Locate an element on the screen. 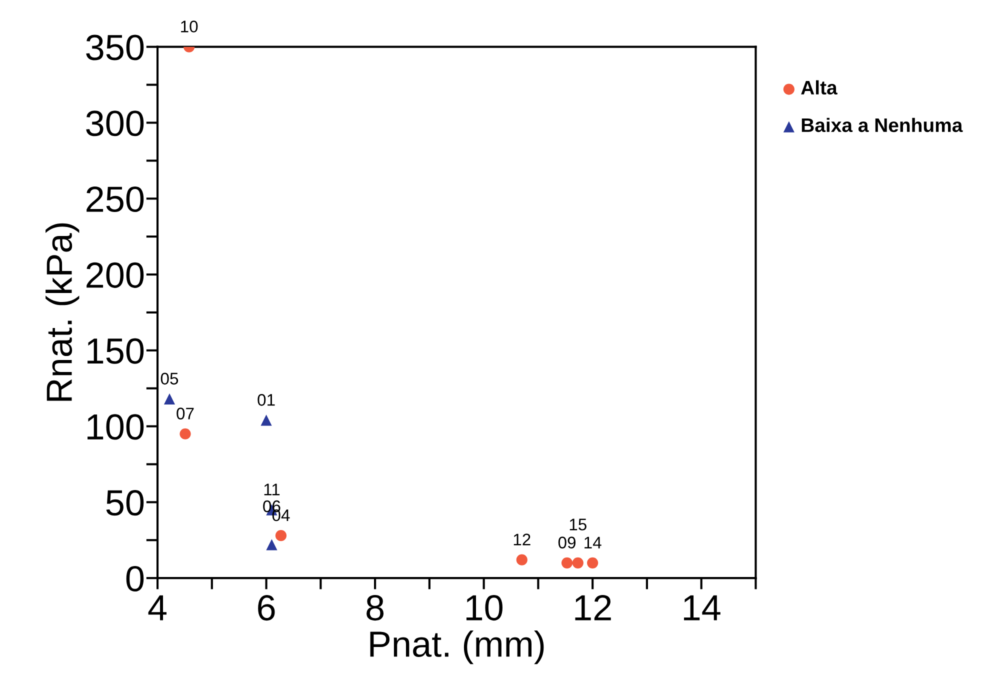 The image size is (997, 699). y-tick-label: 50 is located at coordinates (125, 503).